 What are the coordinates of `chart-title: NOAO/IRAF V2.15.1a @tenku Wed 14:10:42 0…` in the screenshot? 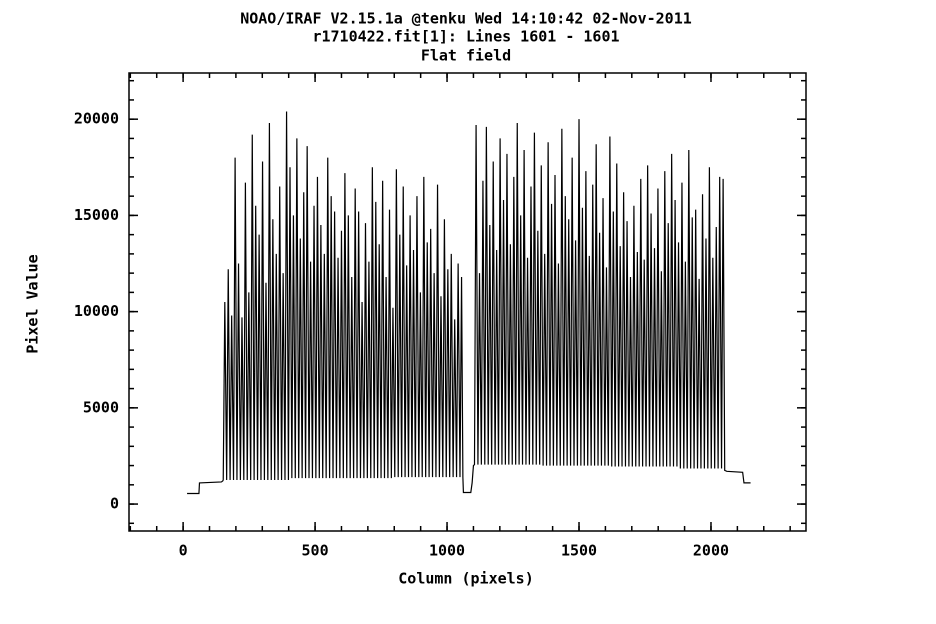 It's located at (466, 19).